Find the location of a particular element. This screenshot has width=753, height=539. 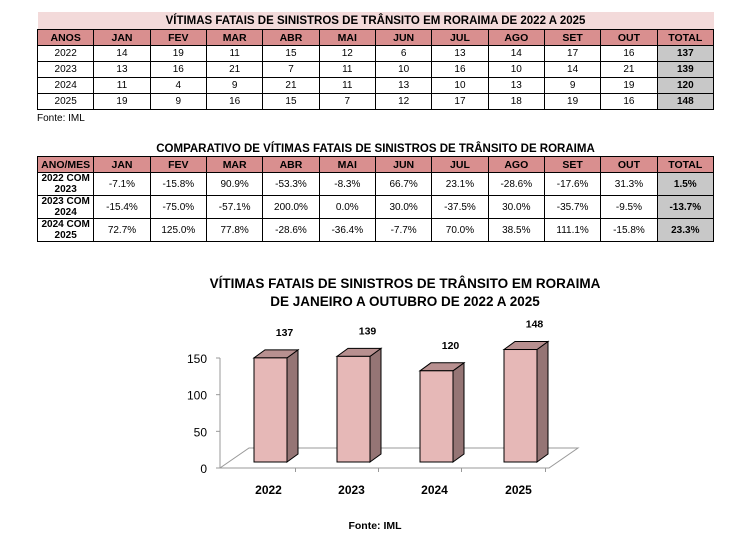

data-label: 120 is located at coordinates (451, 346).